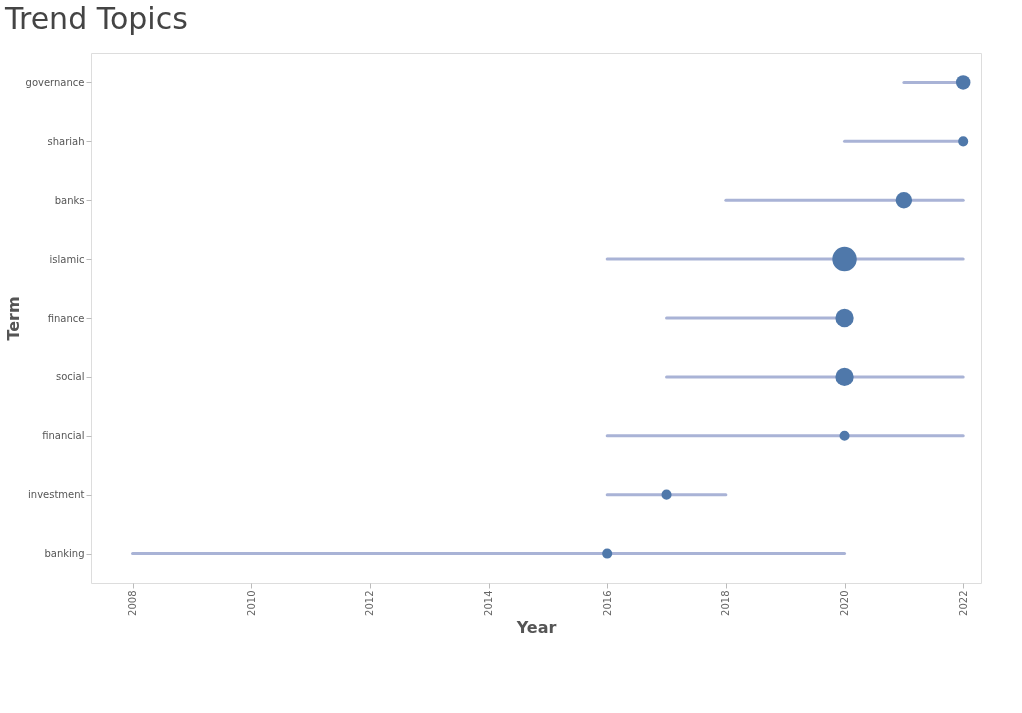  I want to click on x-tick-label: 2018, so click(726, 603).